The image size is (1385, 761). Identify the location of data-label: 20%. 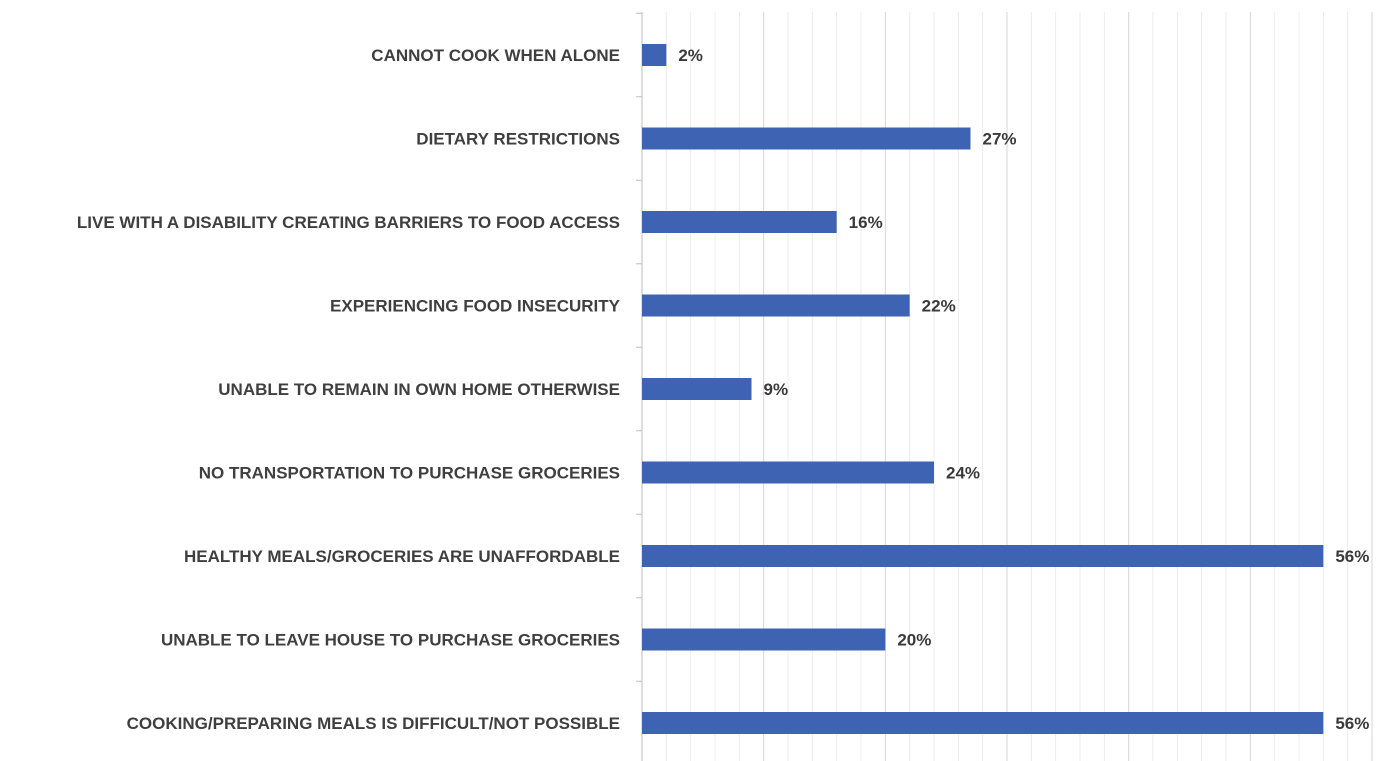
(914, 640).